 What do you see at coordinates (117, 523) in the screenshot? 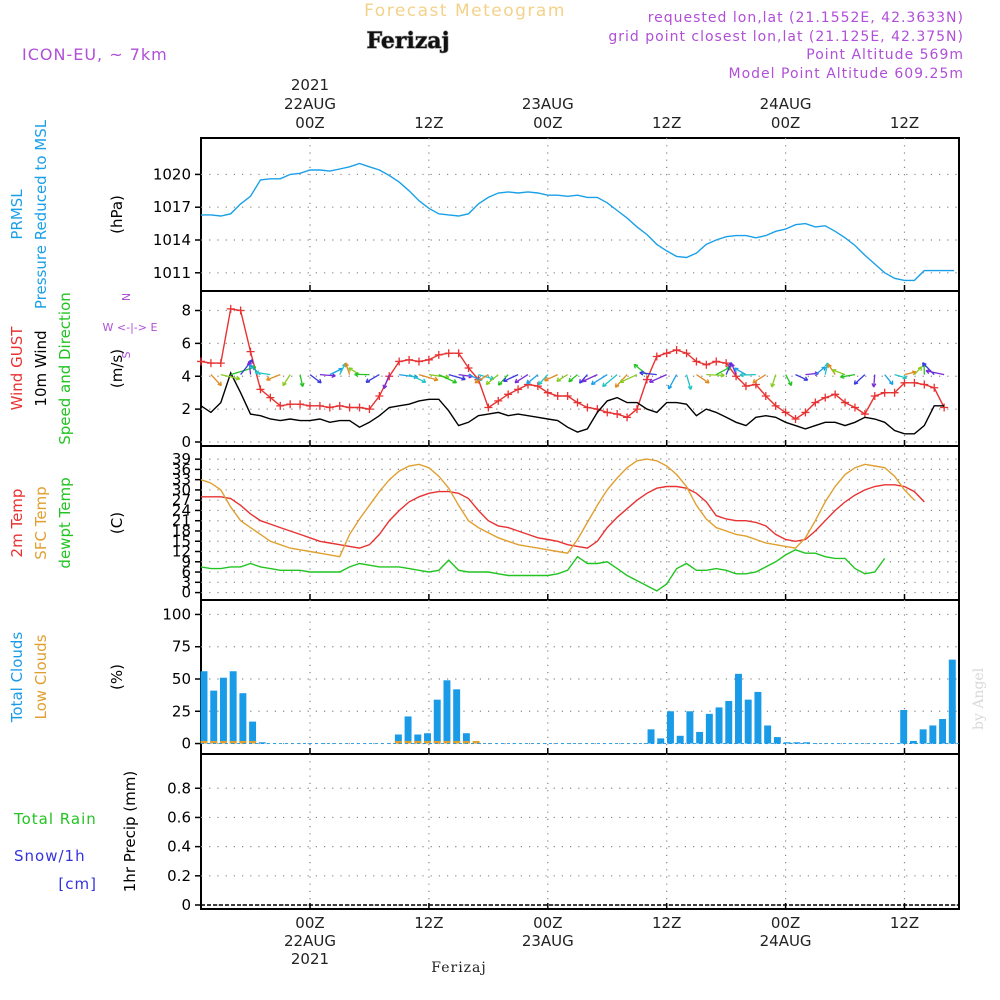
I see `y-axis-label: (C)` at bounding box center [117, 523].